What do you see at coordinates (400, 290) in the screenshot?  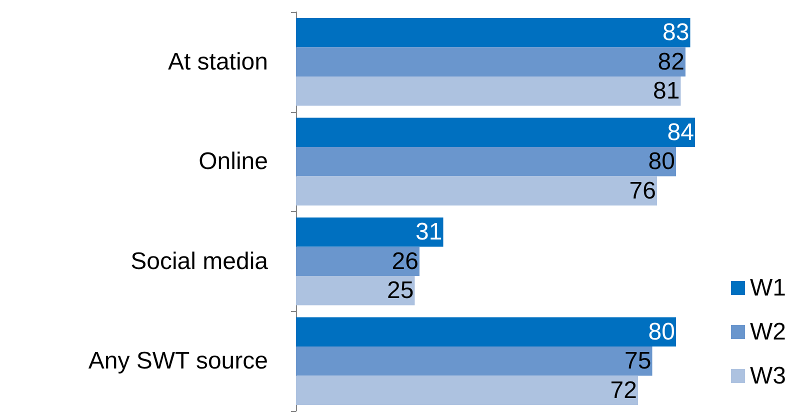 I see `data-label: 25` at bounding box center [400, 290].